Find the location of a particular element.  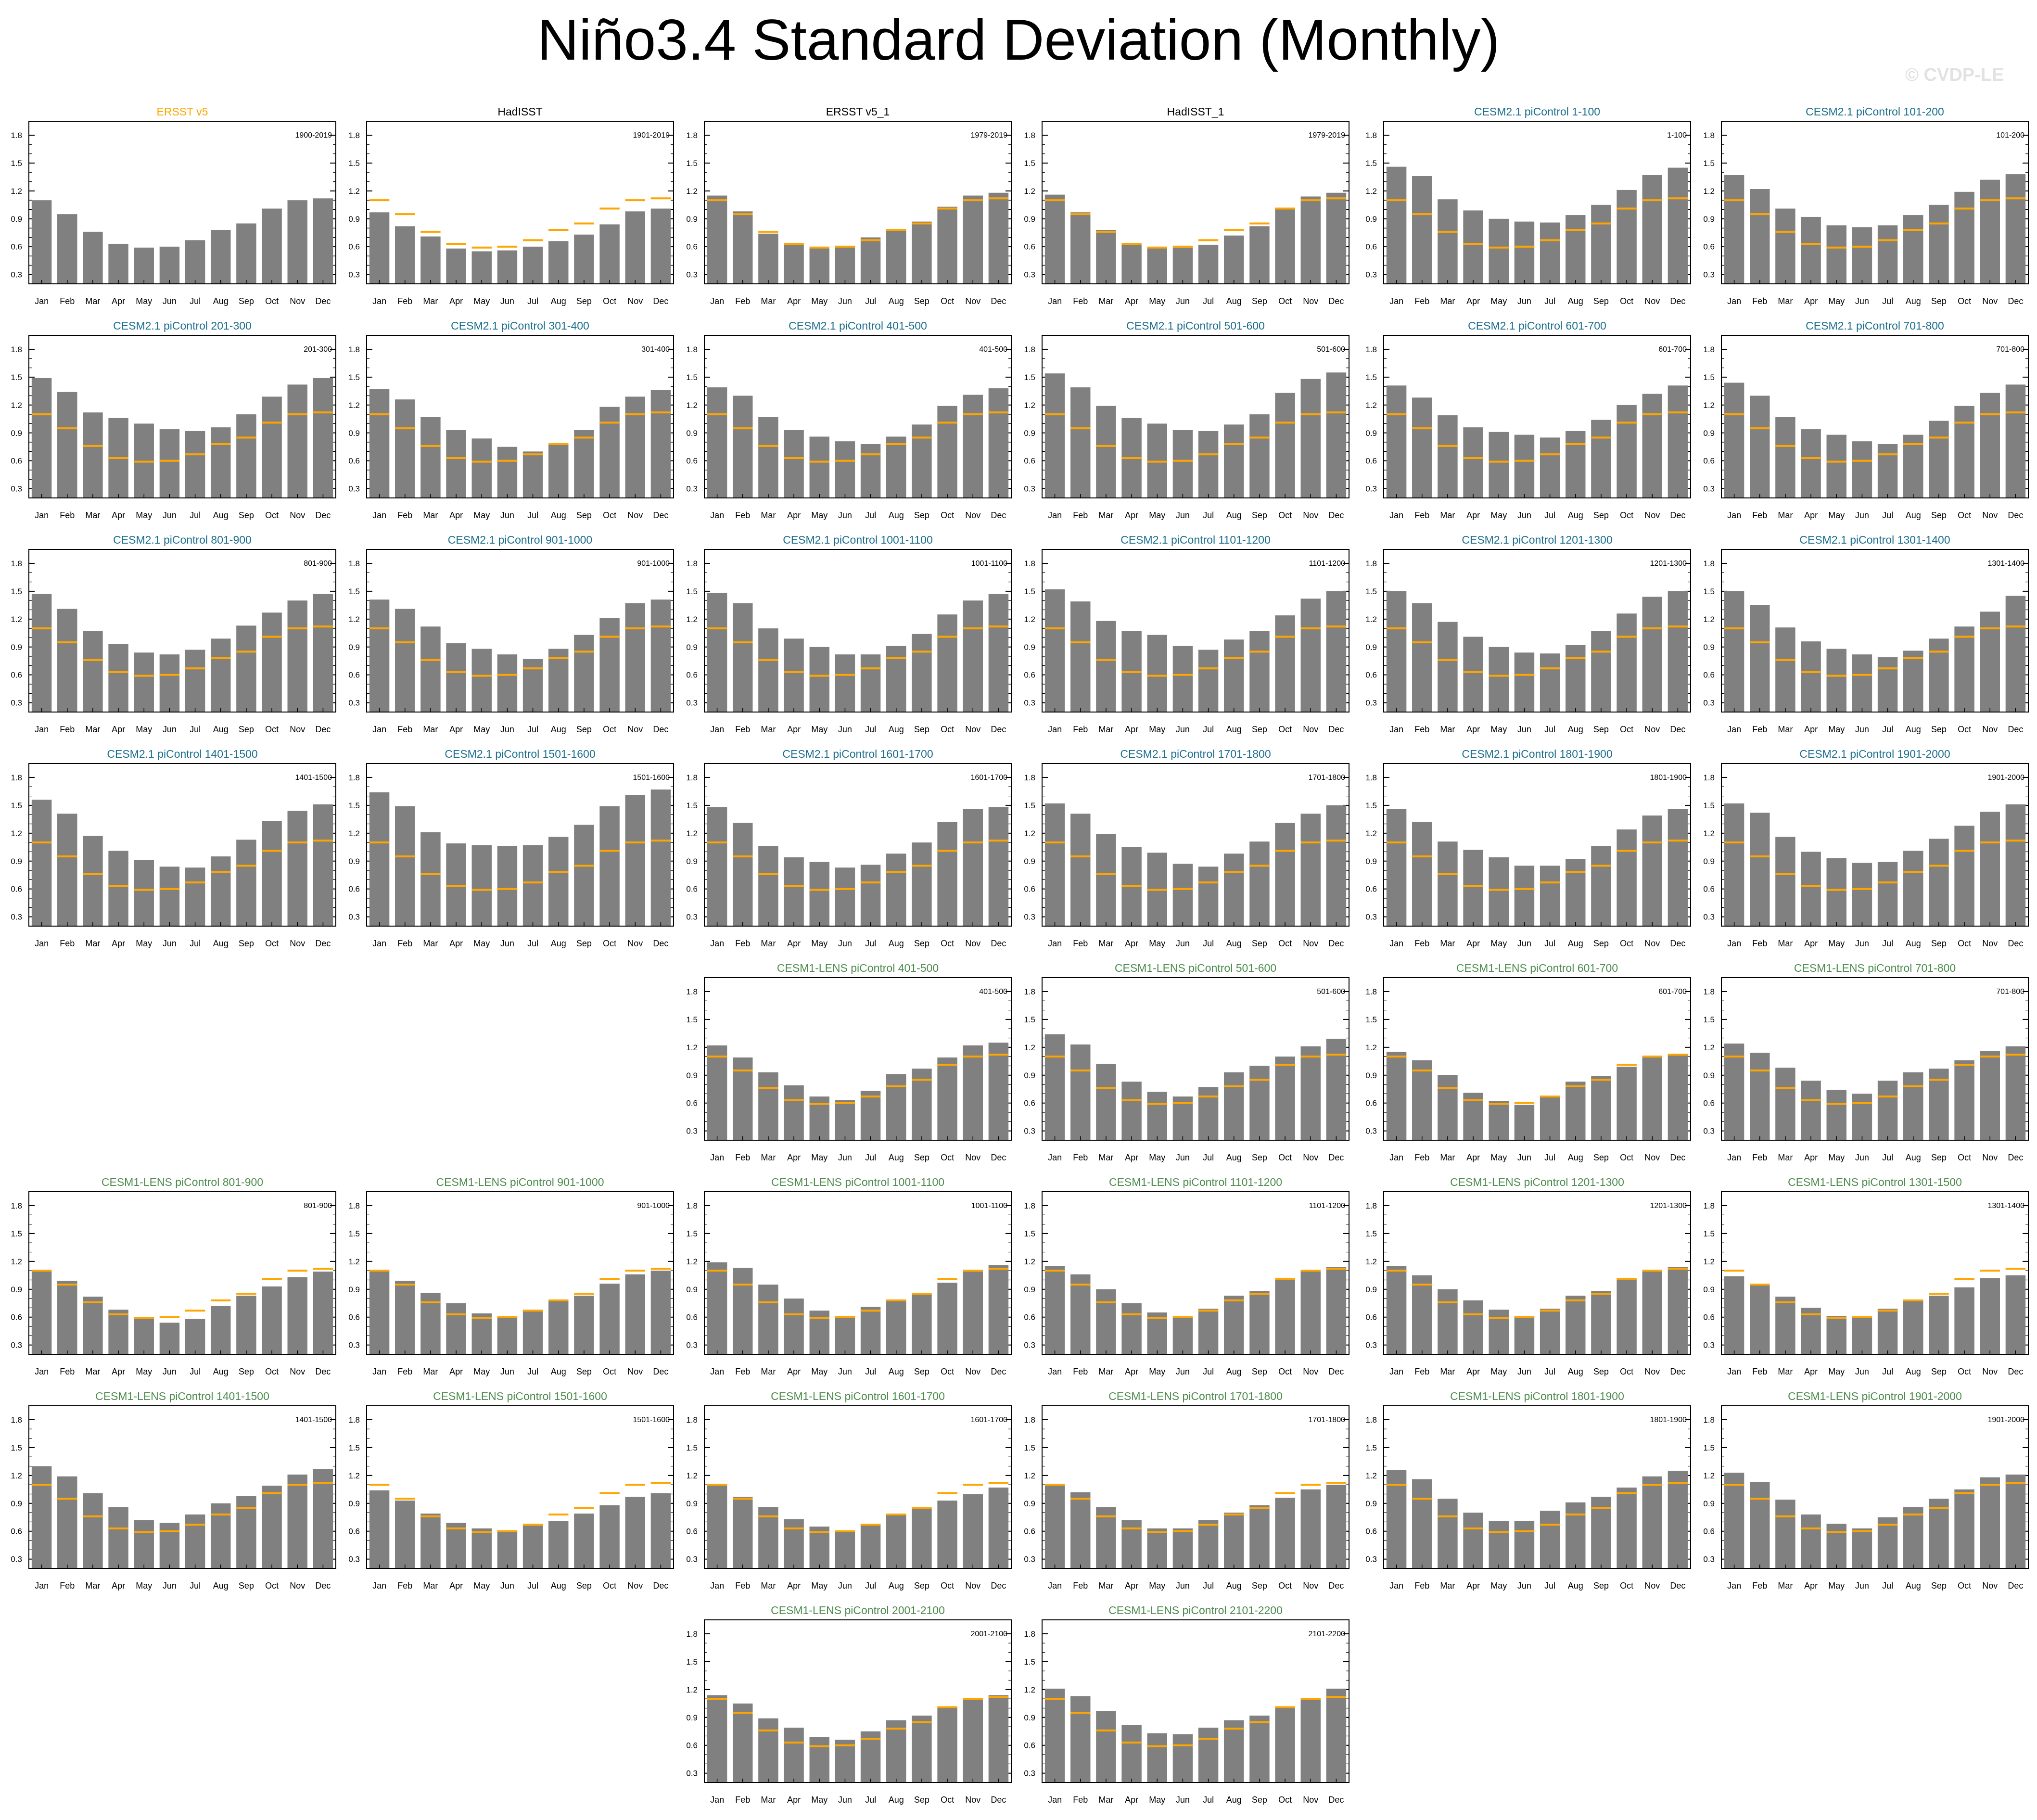

panel-year-range: 1979-2019 is located at coordinates (1327, 136).